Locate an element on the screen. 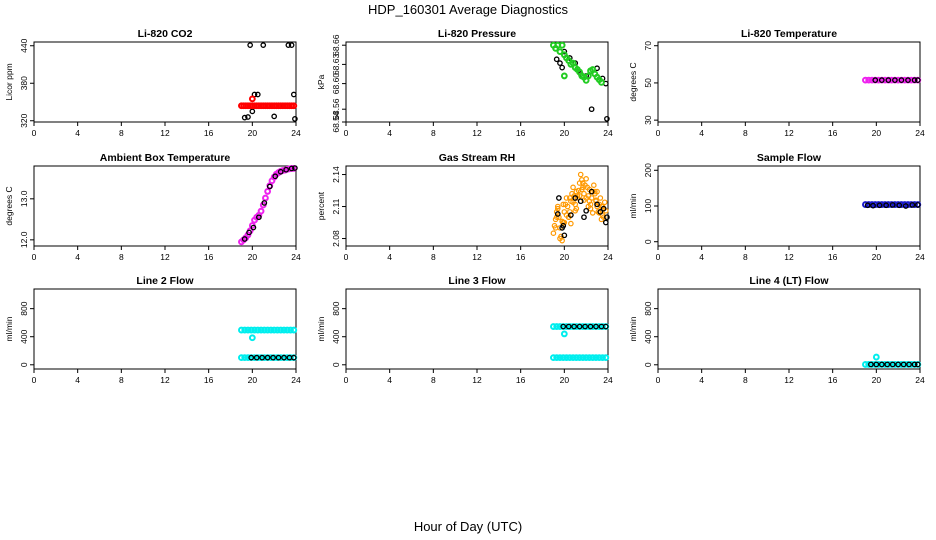 This screenshot has width=936, height=540. y-tick-label: 320 is located at coordinates (24, 120).